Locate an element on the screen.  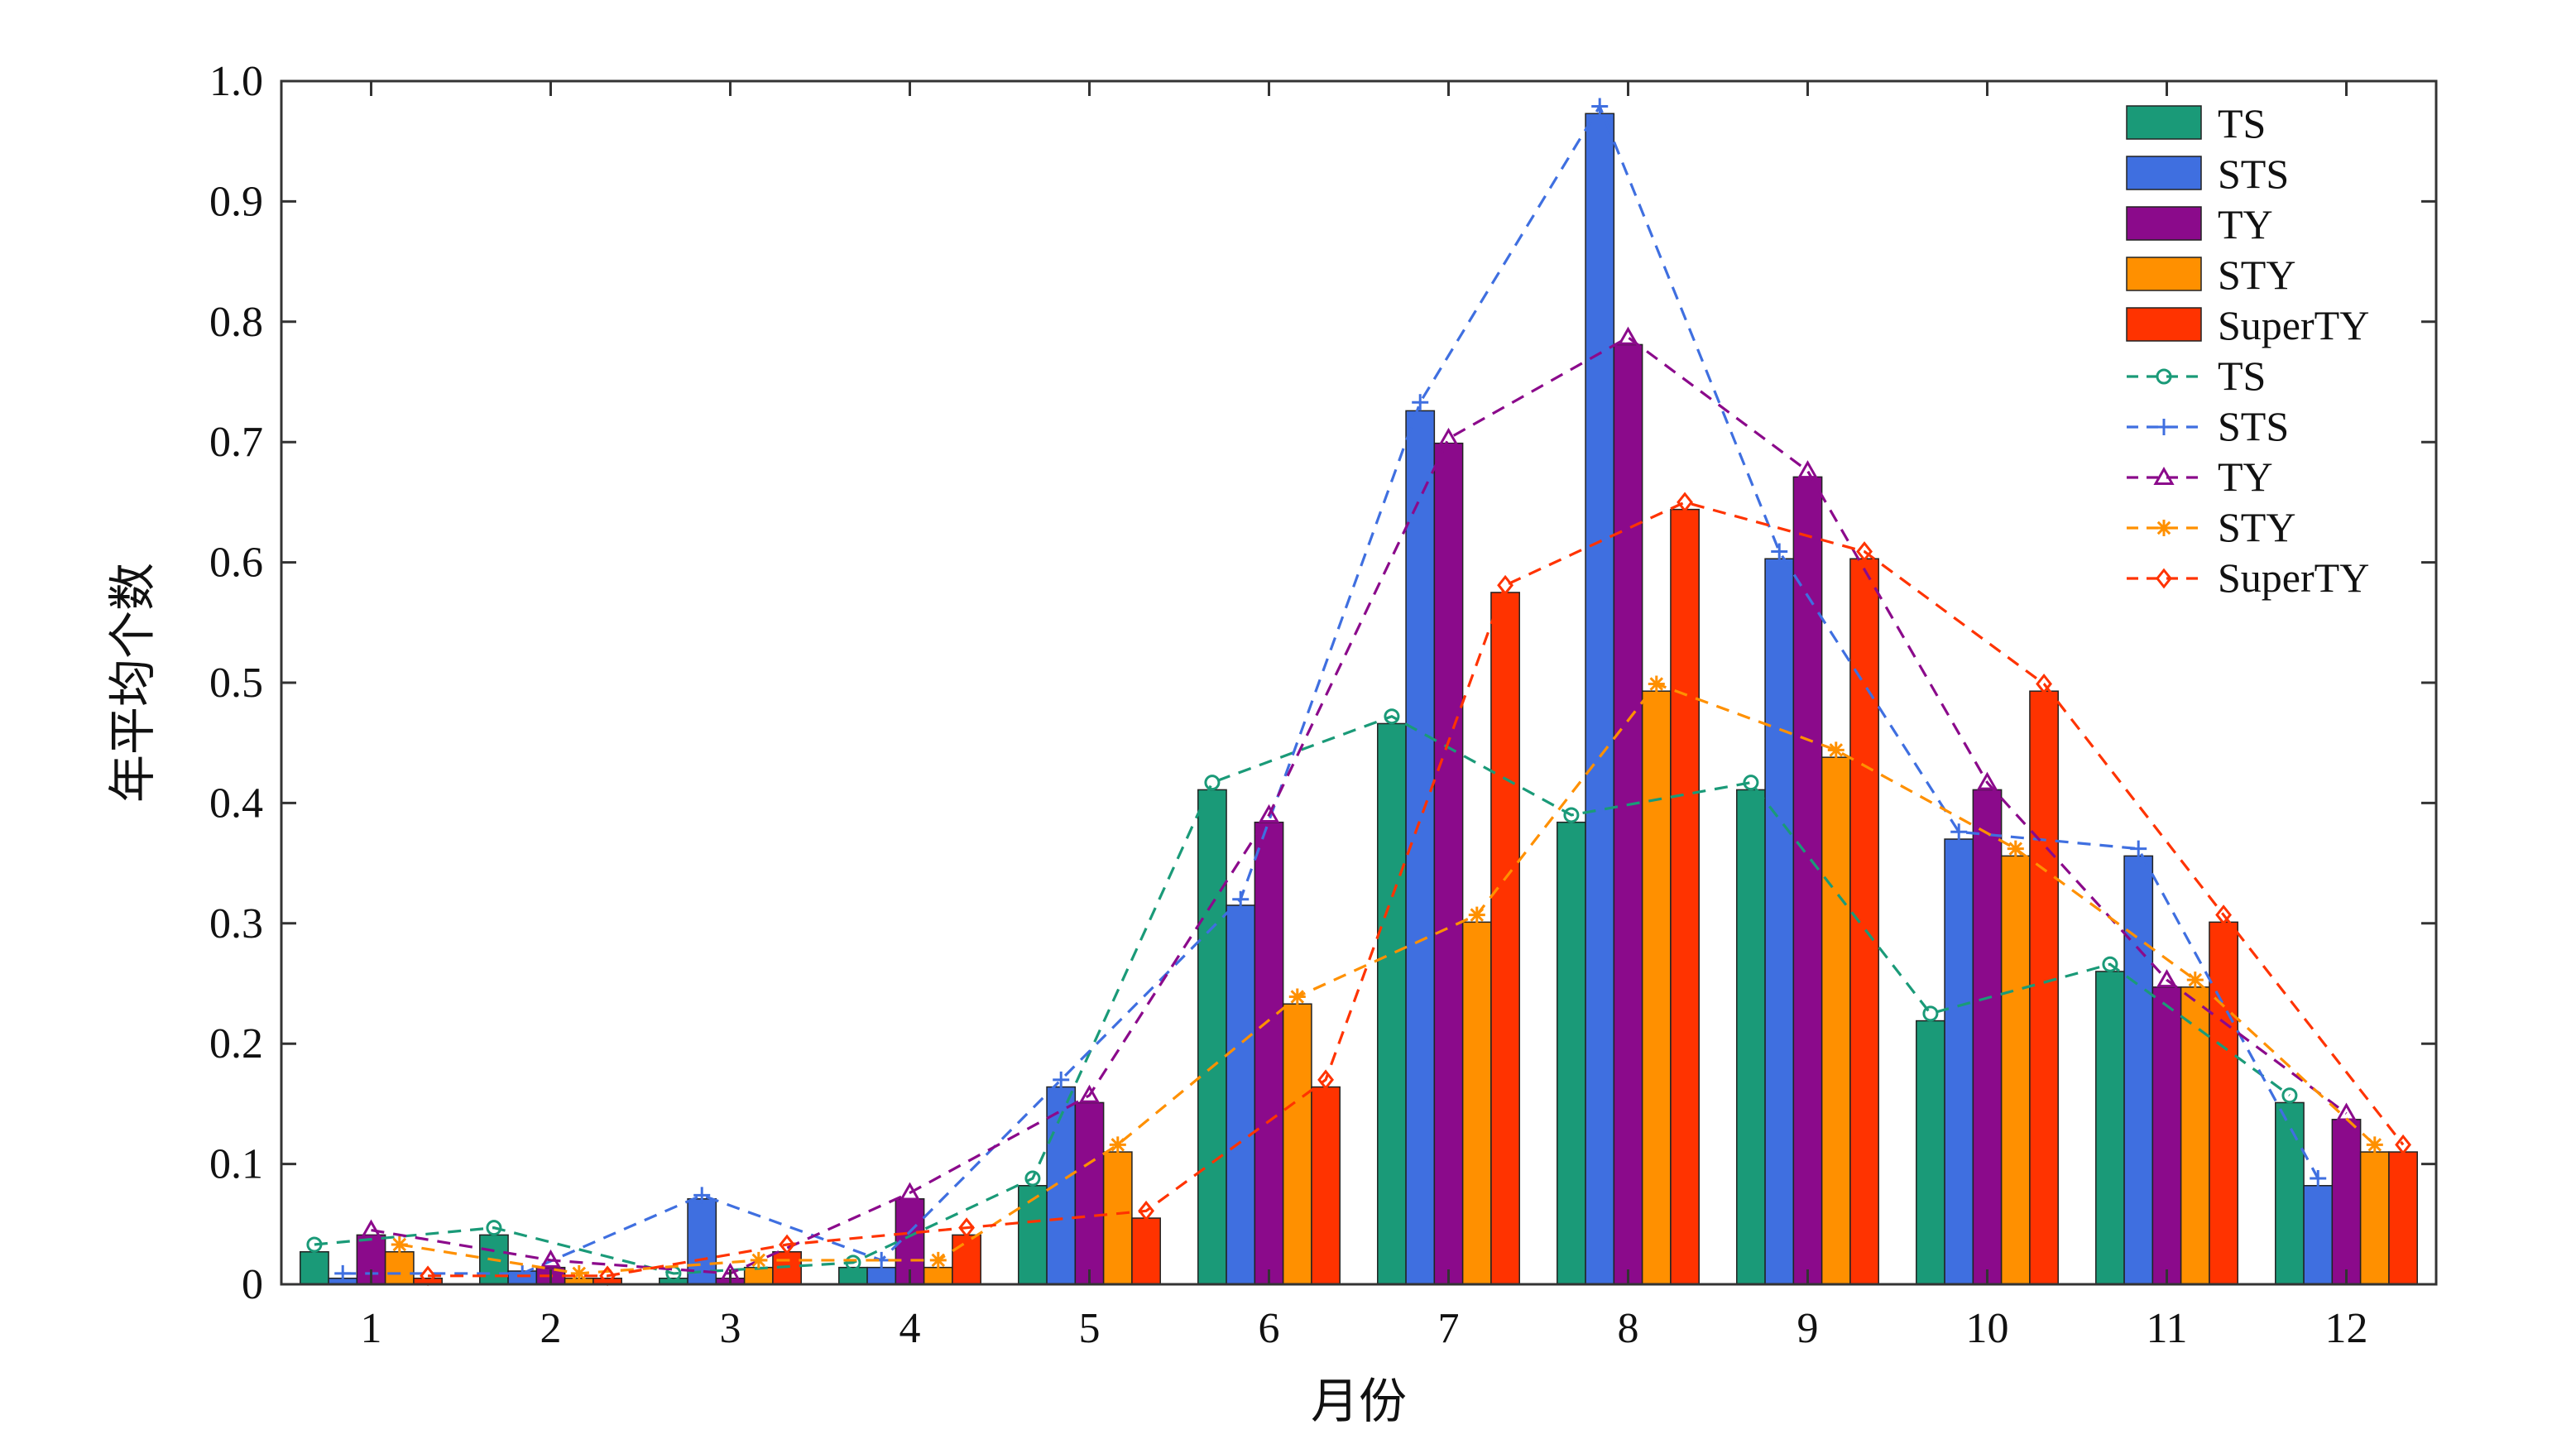
legend-marker-ts is located at coordinates (2164, 376).